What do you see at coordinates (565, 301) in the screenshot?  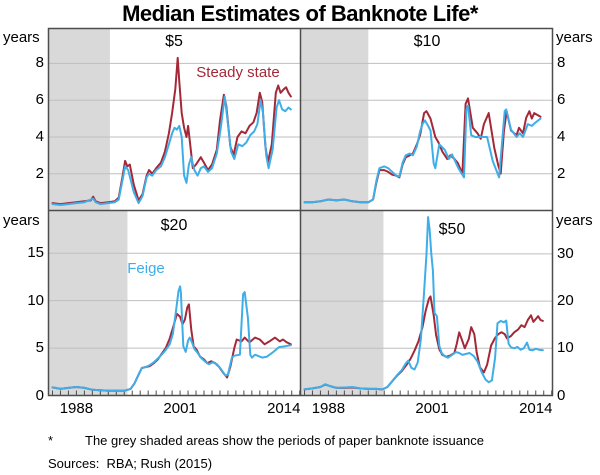 I see `y-tick-label: 20` at bounding box center [565, 301].